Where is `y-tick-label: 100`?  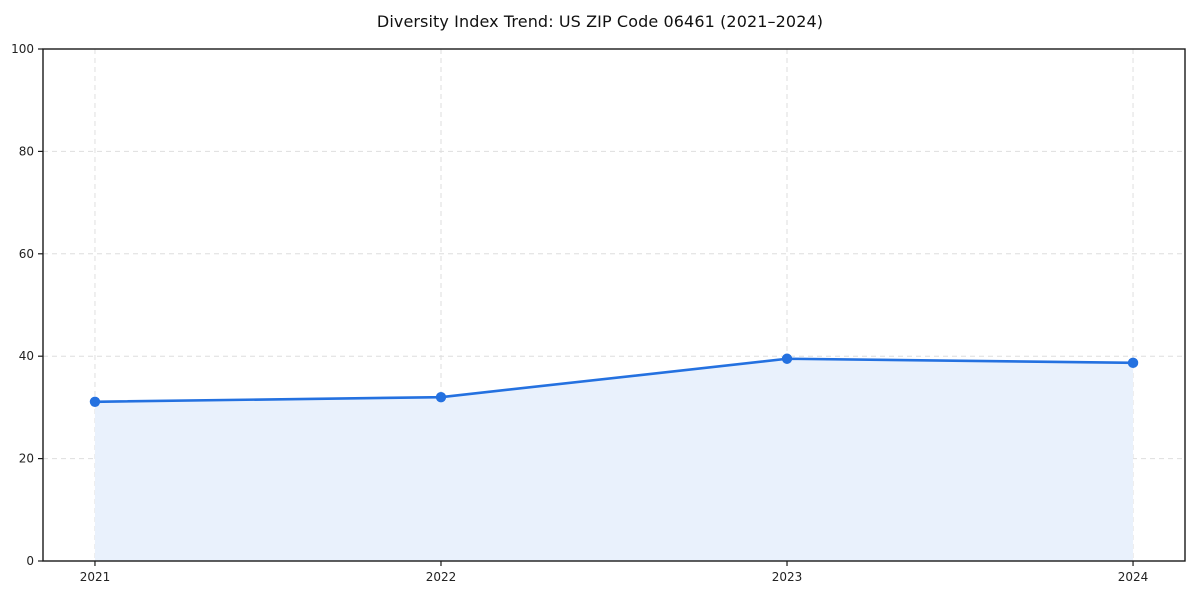 y-tick-label: 100 is located at coordinates (22, 49).